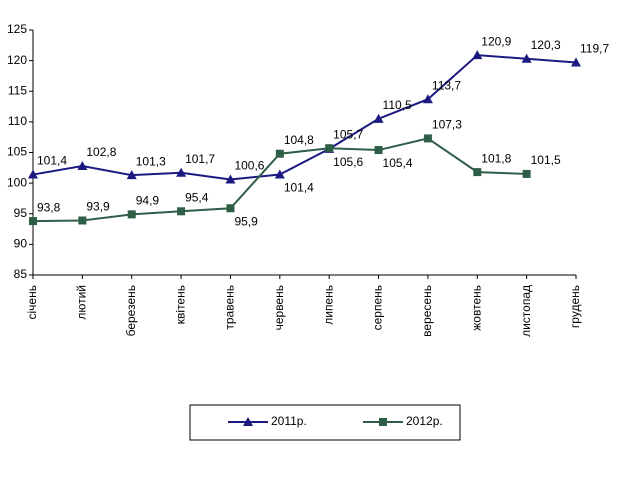 The width and height of the screenshot is (640, 480). What do you see at coordinates (446, 85) in the screenshot?
I see `data-label: 113,7` at bounding box center [446, 85].